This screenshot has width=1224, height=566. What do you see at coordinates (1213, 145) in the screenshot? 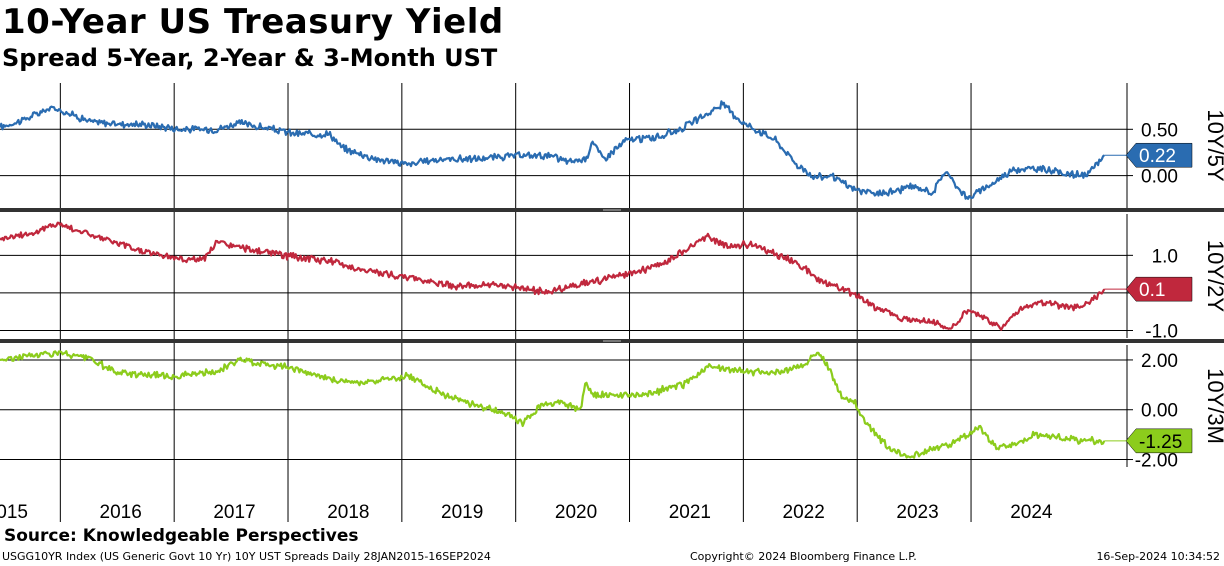
I see `panel-name: 10Y/5Y` at bounding box center [1213, 145].